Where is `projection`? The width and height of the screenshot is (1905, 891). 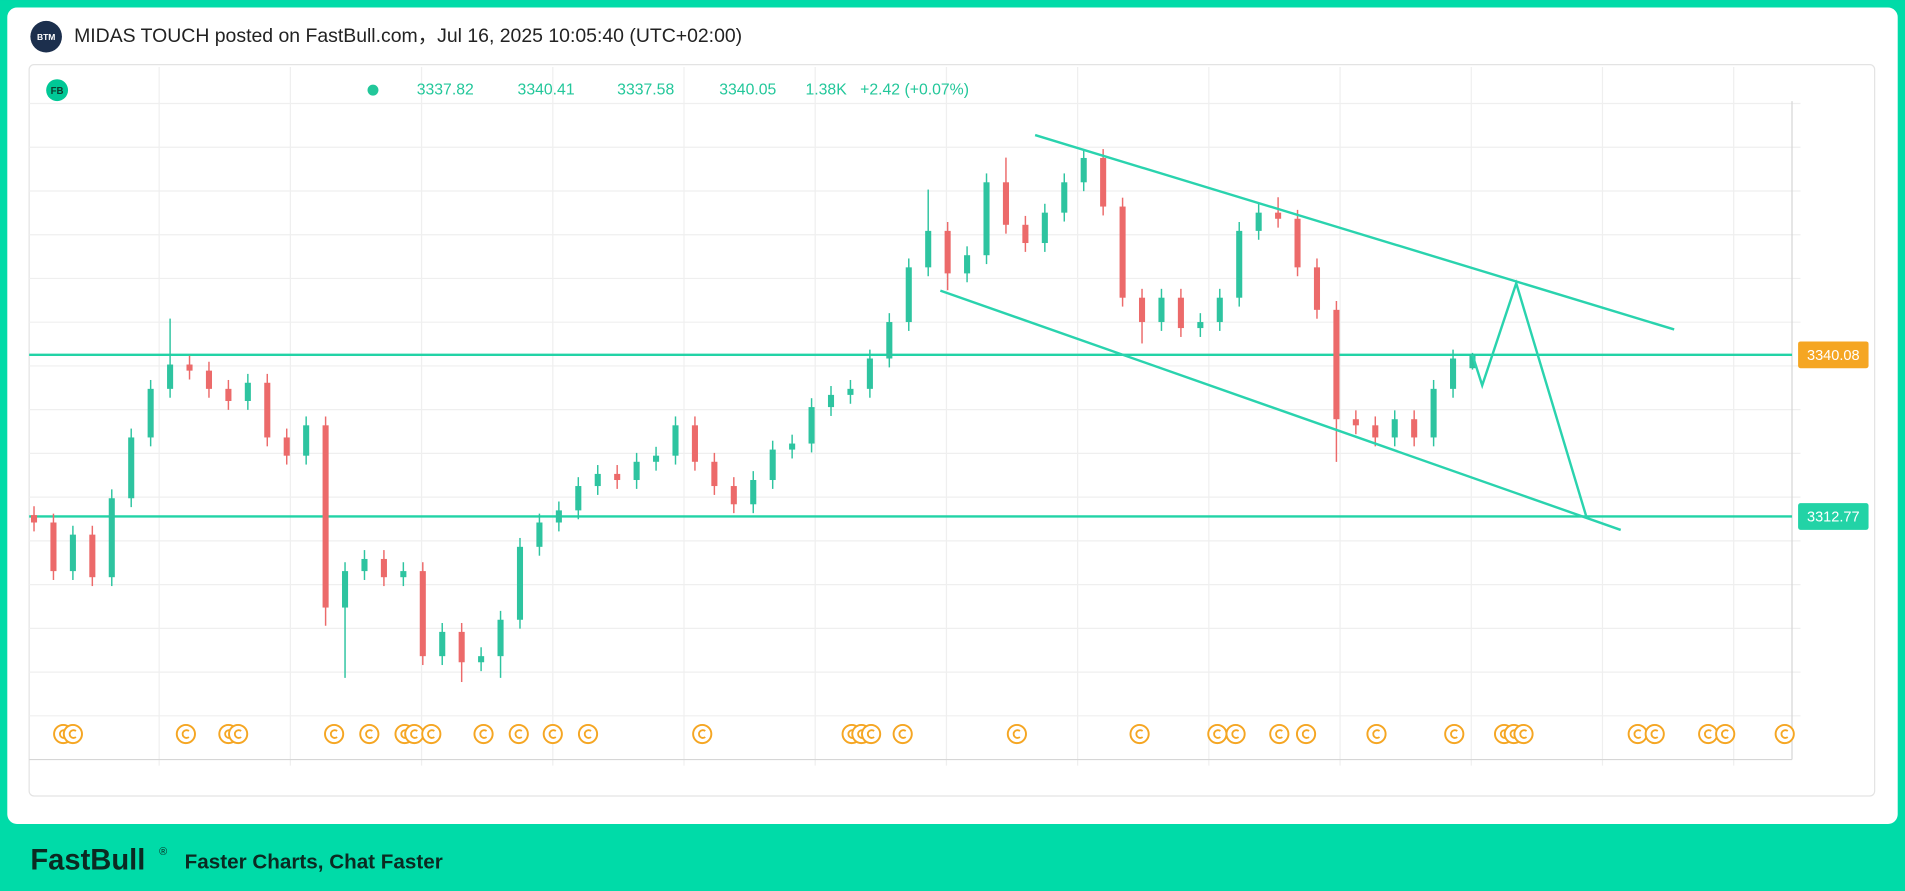 projection is located at coordinates (1529, 399).